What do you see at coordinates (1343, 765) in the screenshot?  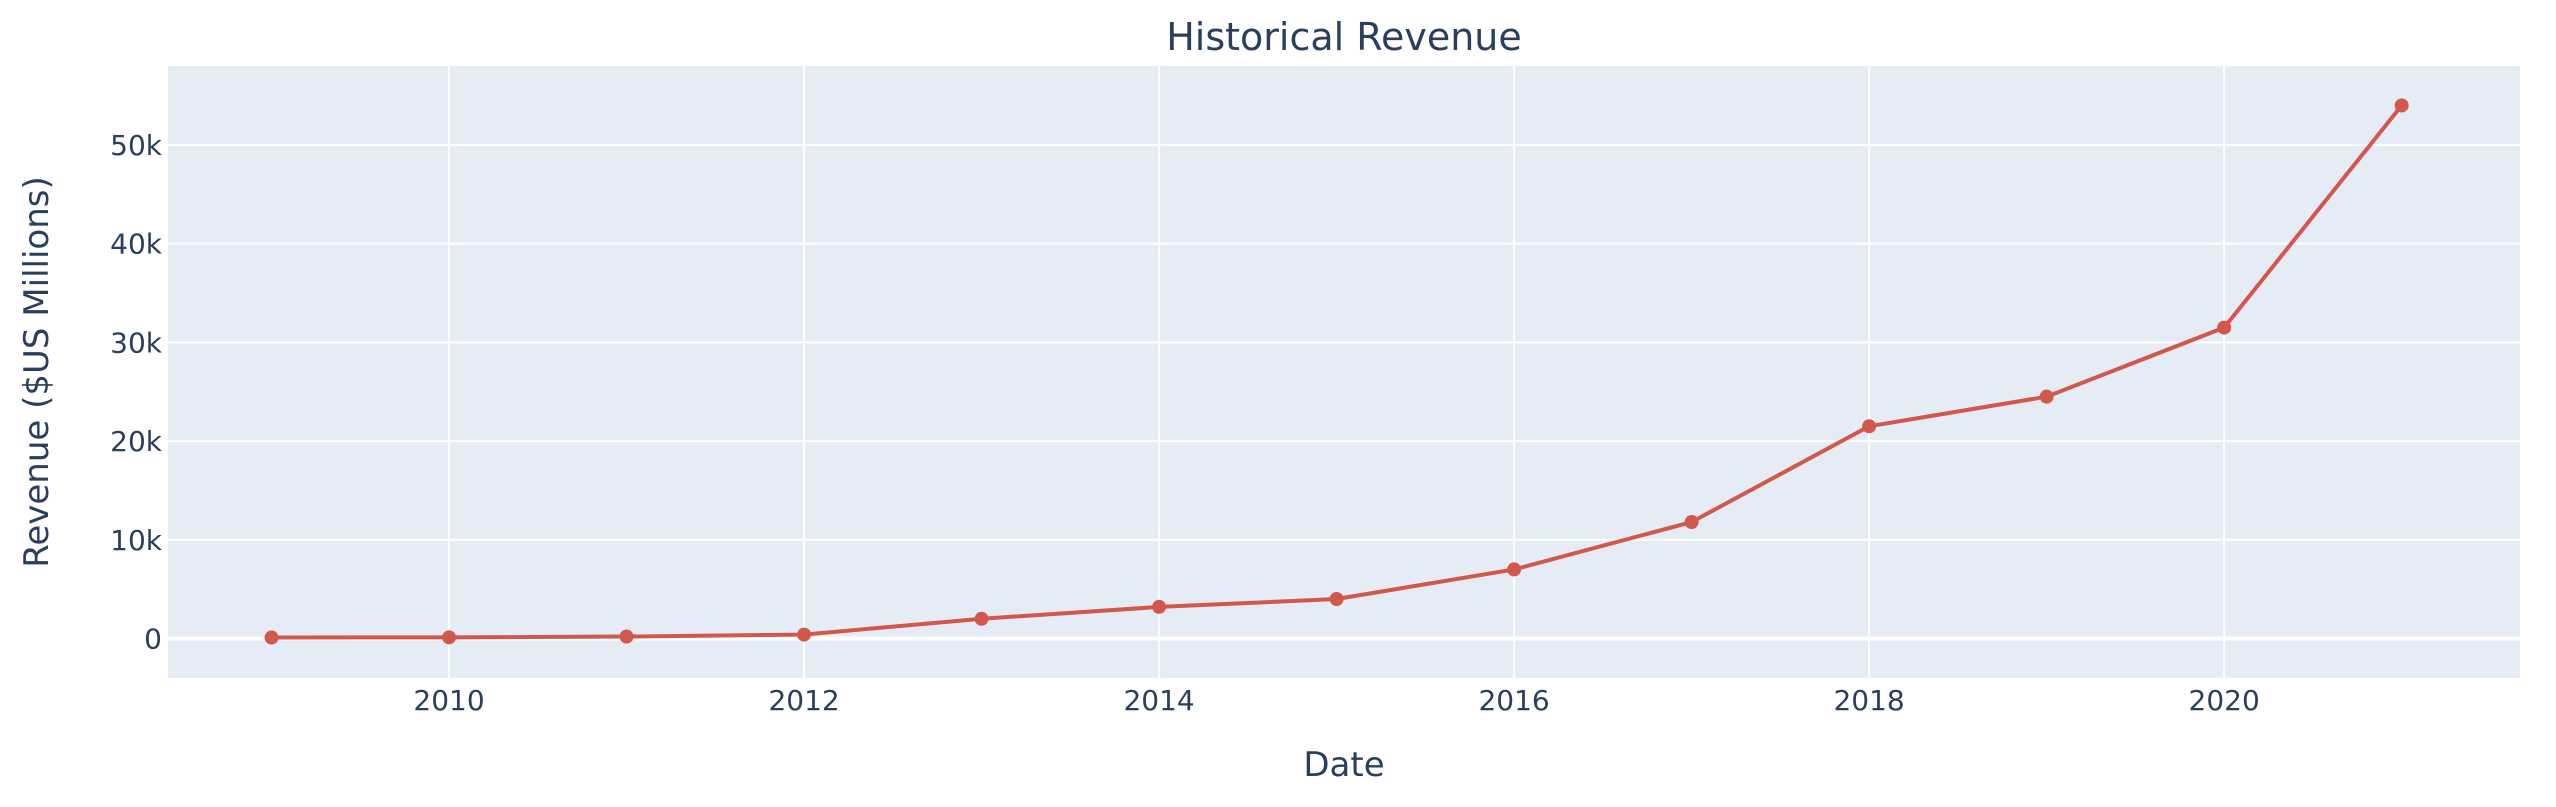 I see `x-axis-title: Date` at bounding box center [1343, 765].